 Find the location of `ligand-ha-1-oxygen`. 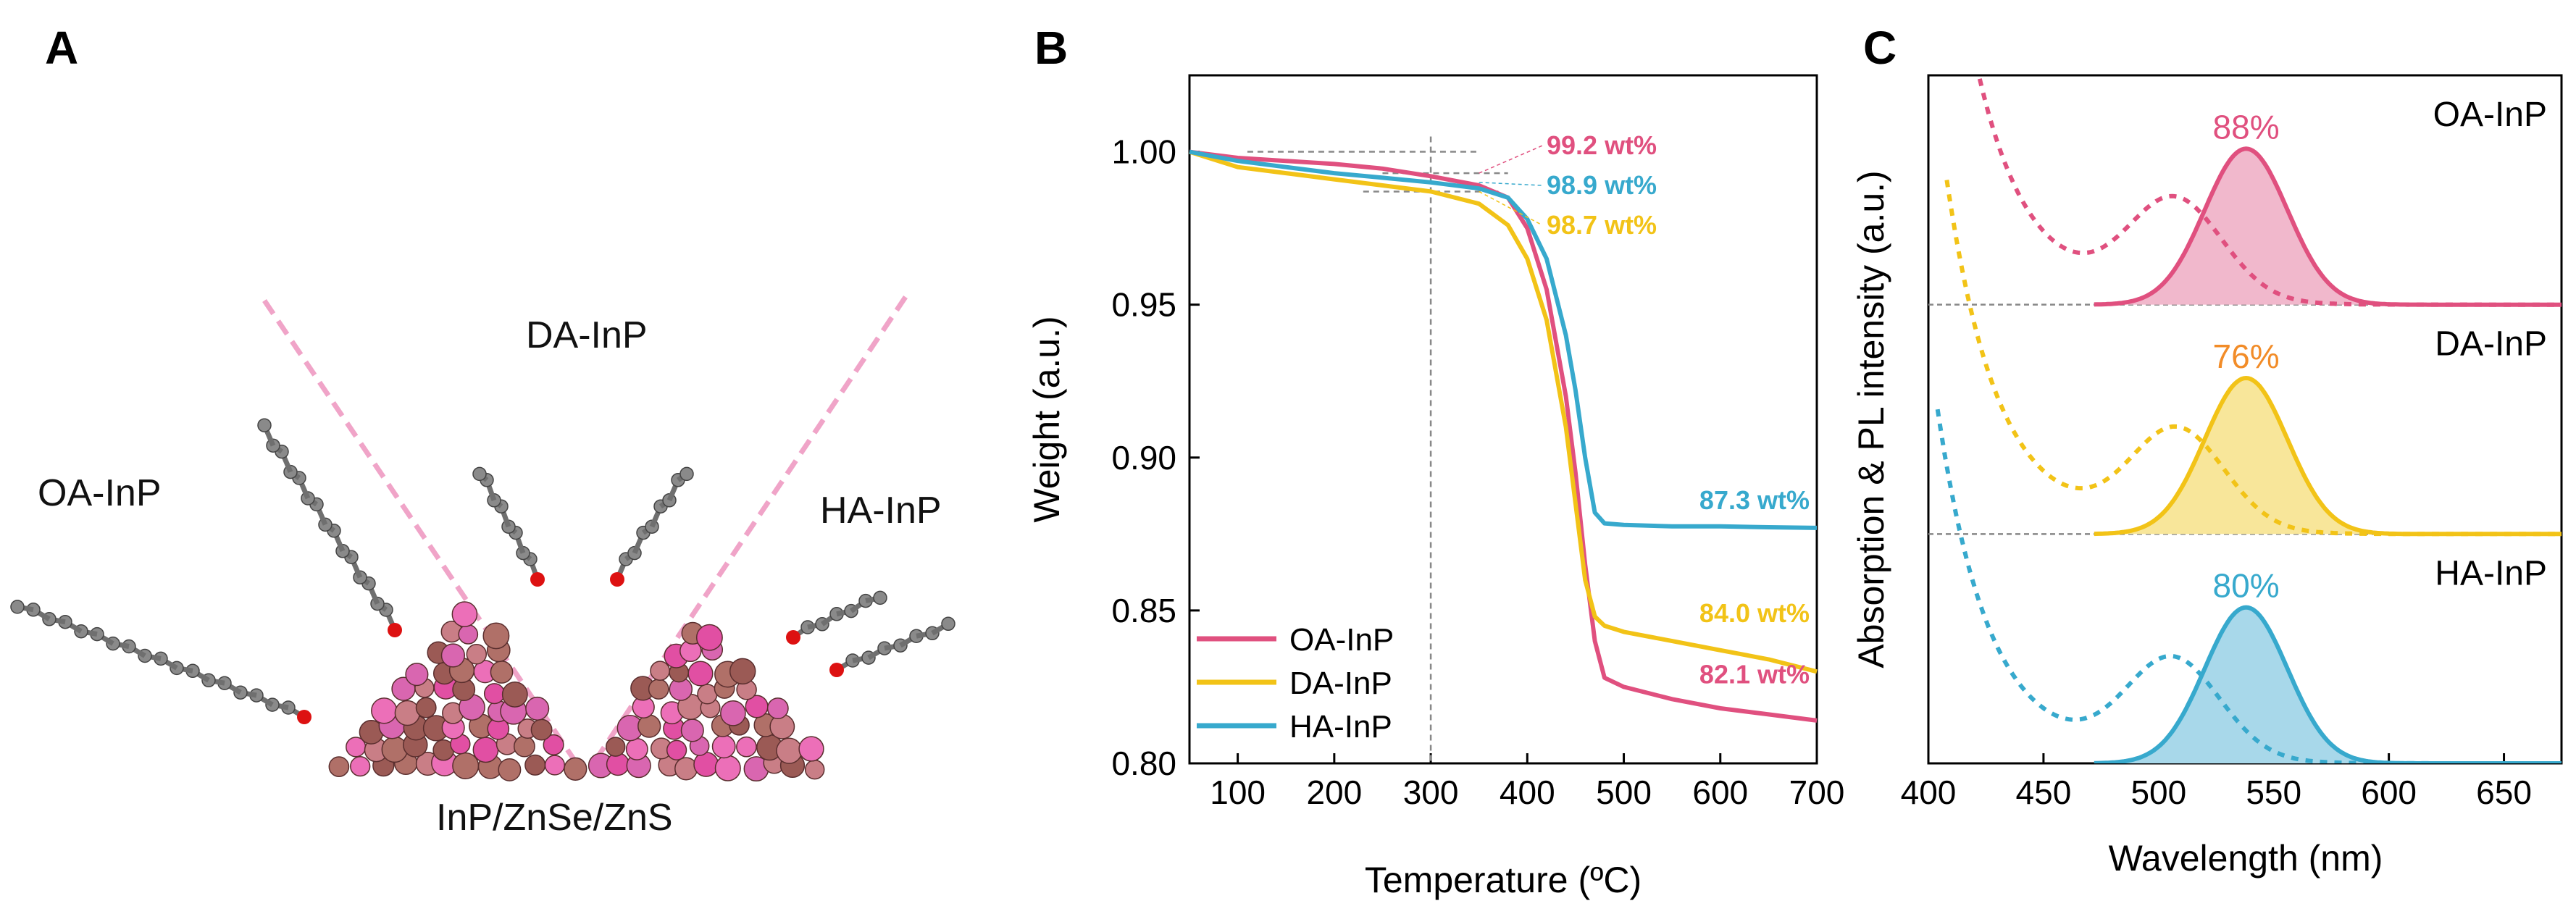

ligand-ha-1-oxygen is located at coordinates (793, 637).